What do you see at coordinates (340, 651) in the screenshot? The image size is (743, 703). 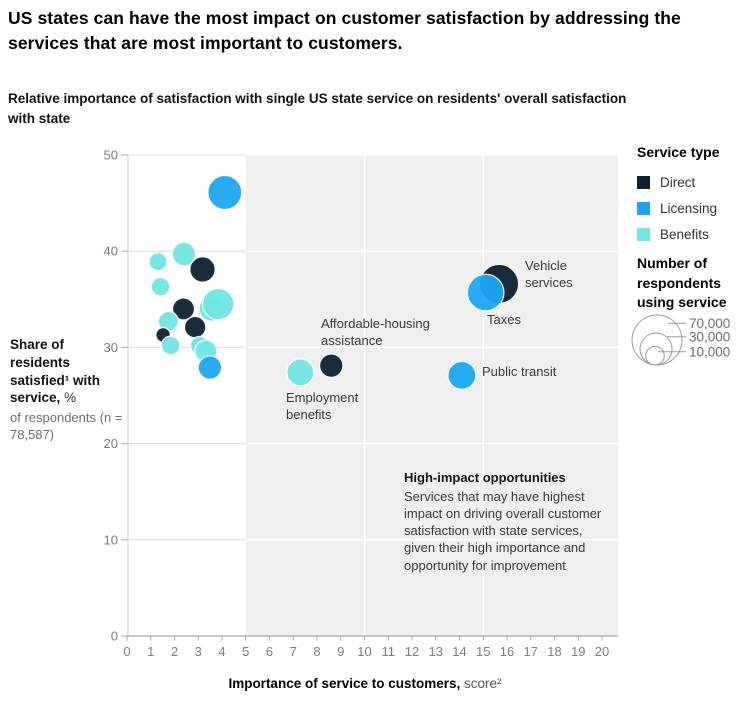 I see `x-tick-label: 9` at bounding box center [340, 651].